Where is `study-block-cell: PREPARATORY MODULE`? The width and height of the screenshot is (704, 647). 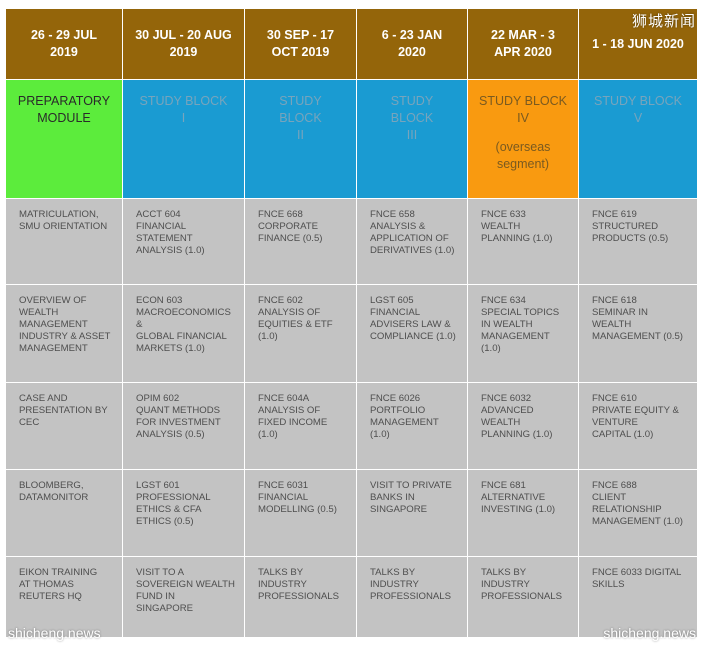 study-block-cell: PREPARATORY MODULE is located at coordinates (64, 139).